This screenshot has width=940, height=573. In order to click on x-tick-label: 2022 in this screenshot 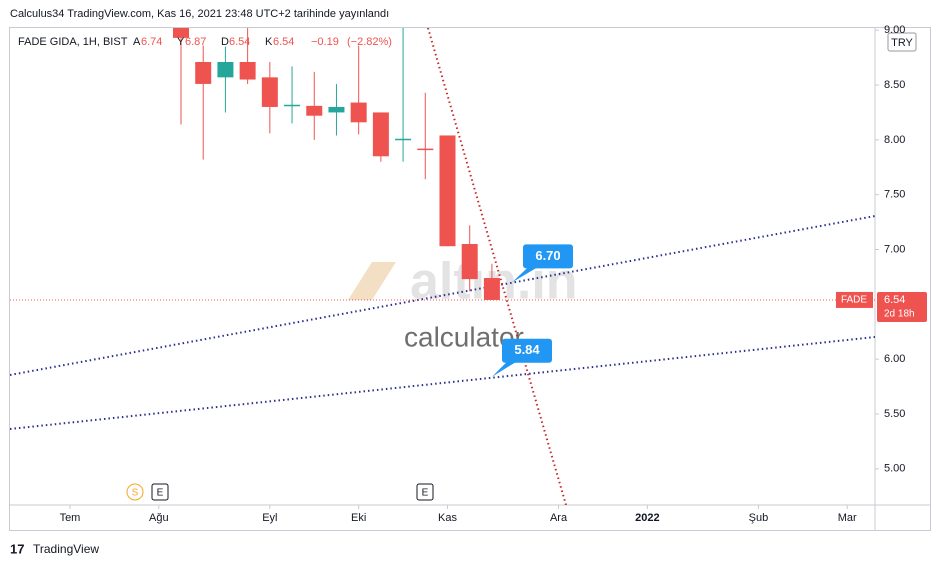, I will do `click(647, 518)`.